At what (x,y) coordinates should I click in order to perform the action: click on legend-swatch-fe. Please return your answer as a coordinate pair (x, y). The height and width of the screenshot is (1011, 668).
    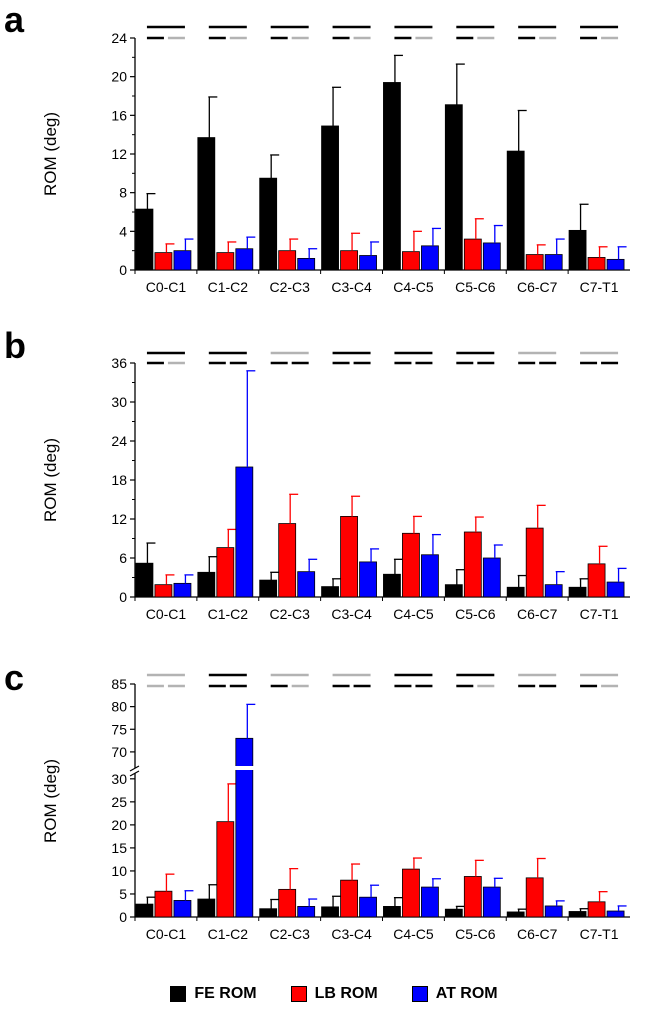
    Looking at the image, I should click on (178, 994).